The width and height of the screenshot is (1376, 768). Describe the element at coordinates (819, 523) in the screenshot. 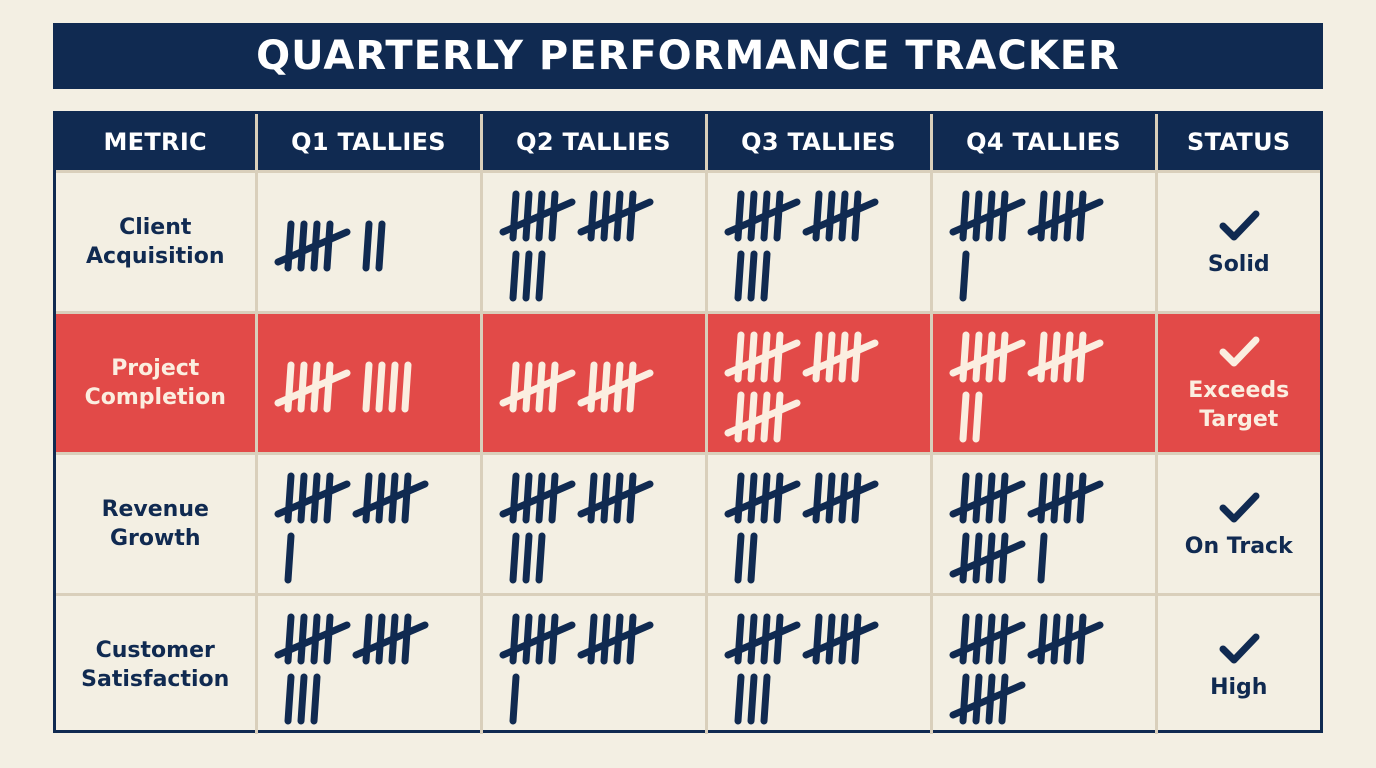

I see `tally-cell-q3` at that location.